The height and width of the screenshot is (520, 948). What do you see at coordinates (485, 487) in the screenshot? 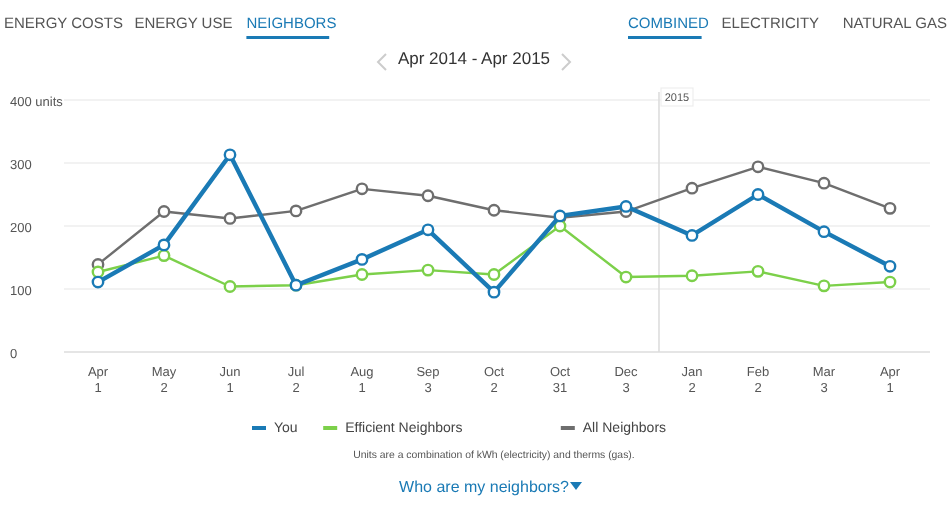
I see `text: Who are my neighbors?` at bounding box center [485, 487].